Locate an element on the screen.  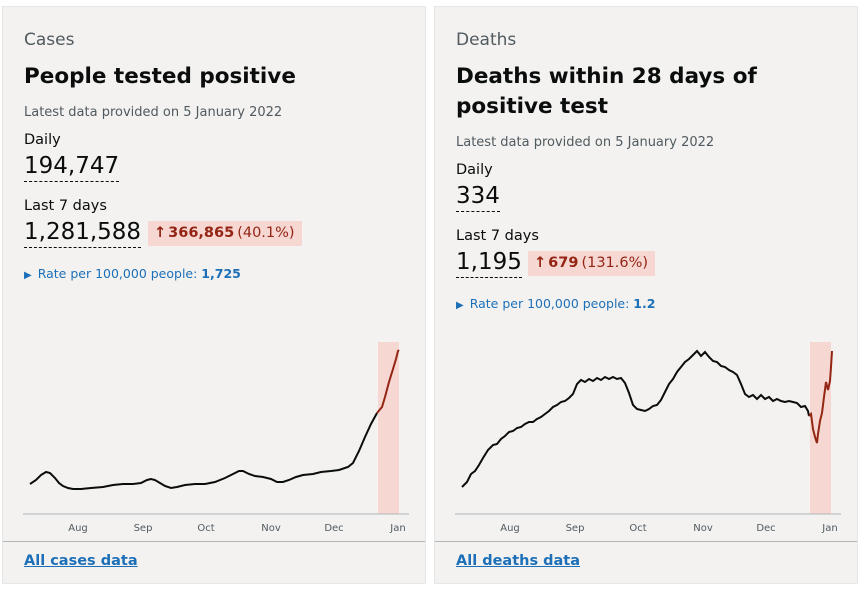
cases-line-recent is located at coordinates (388, 381).